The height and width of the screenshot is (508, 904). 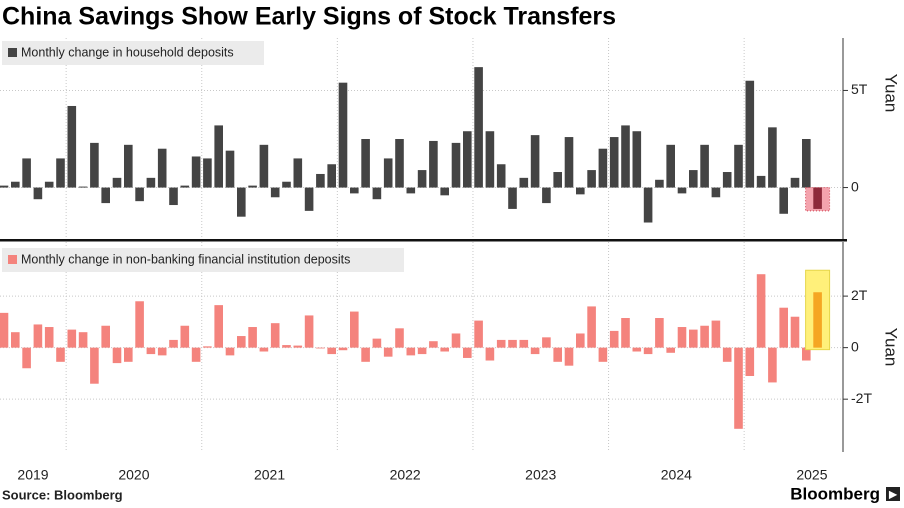 I want to click on x-tick-label: 2019, so click(x=32, y=475).